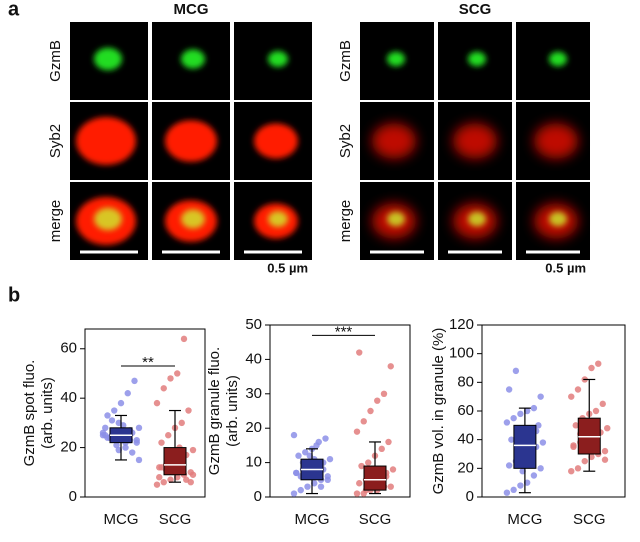 This screenshot has height=542, width=640. I want to click on significance-label: ***, so click(344, 331).